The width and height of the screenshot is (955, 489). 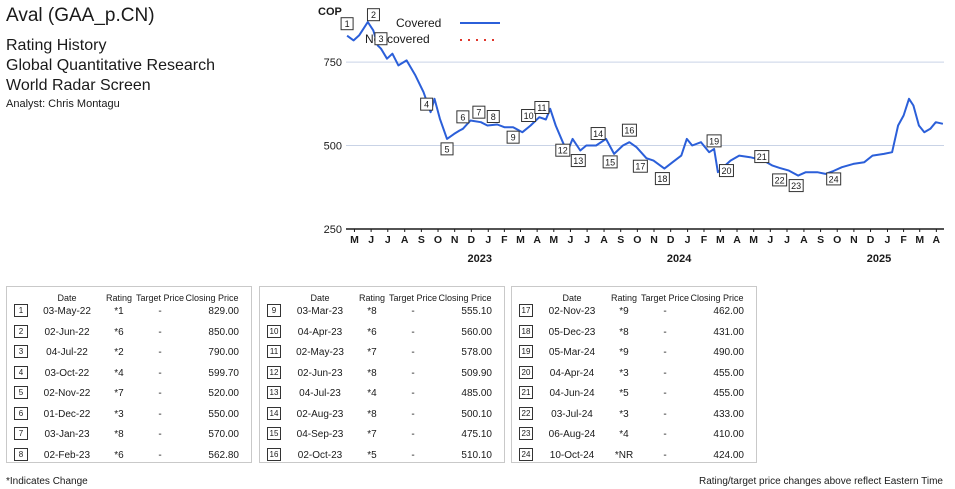 I want to click on row-rating: *7, so click(x=372, y=434).